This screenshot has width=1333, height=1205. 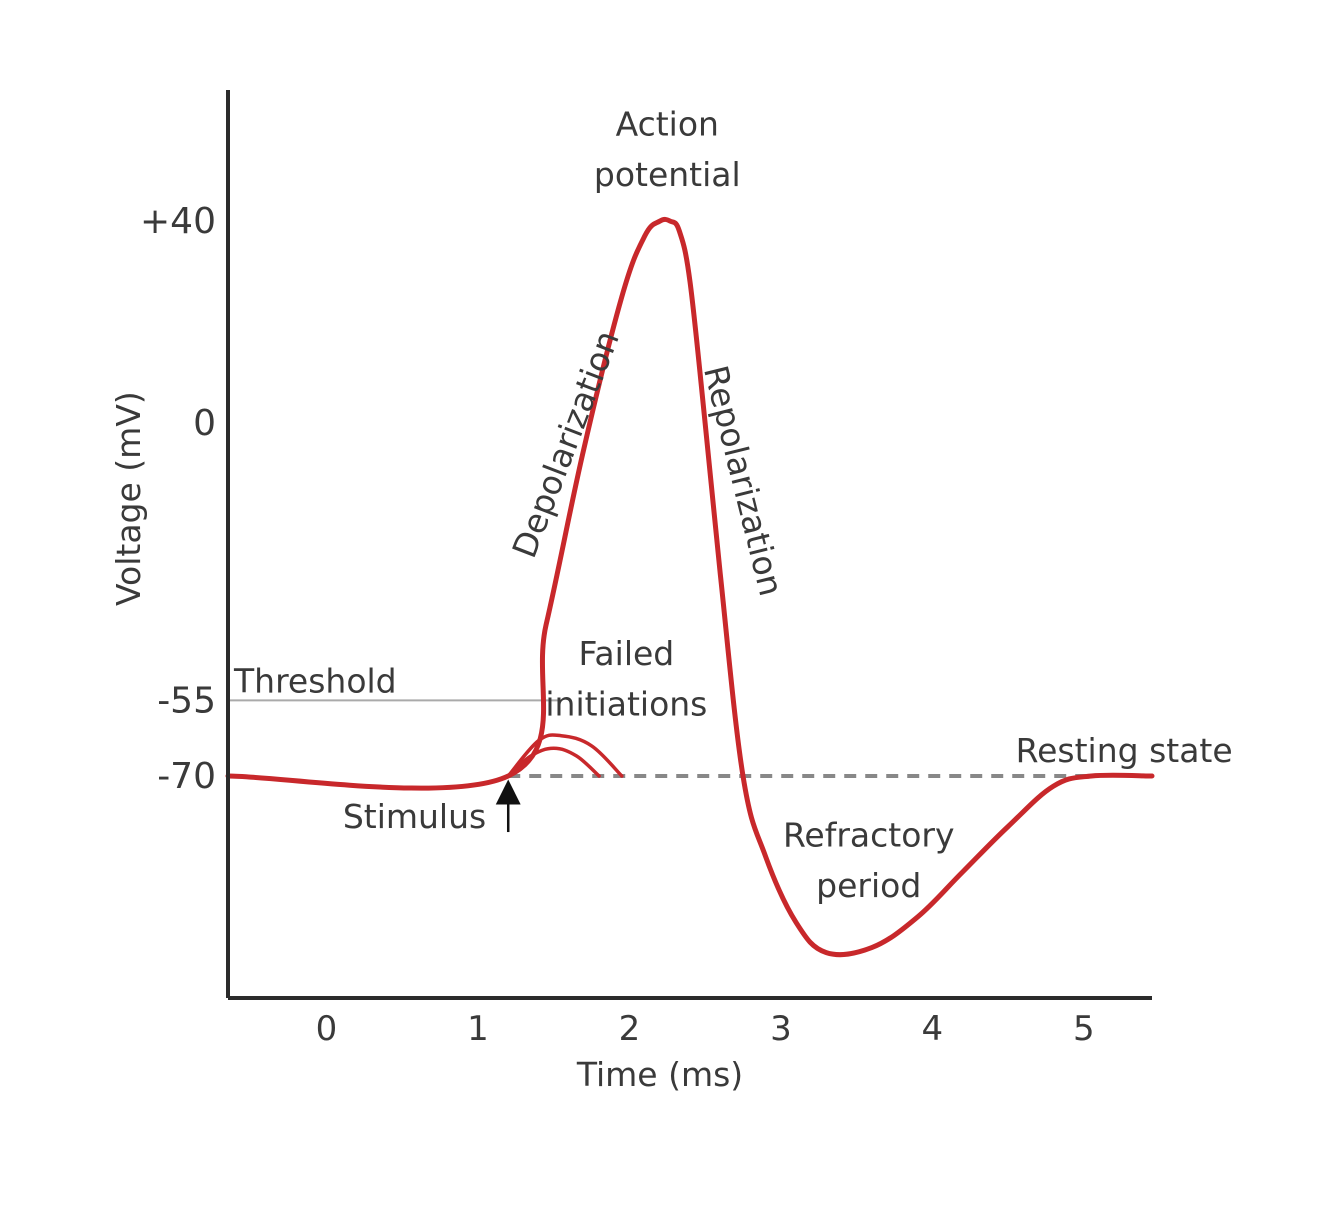 I want to click on y-tick-label: -70, so click(x=186, y=776).